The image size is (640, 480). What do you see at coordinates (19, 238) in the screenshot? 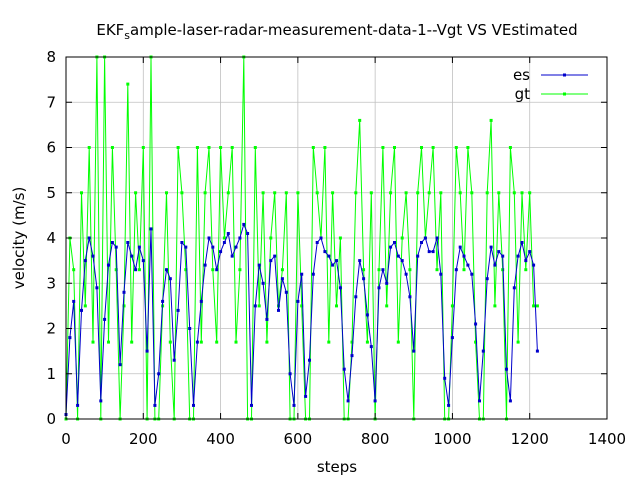
I see `y-axis-label: velocity (m/s)` at bounding box center [19, 238].